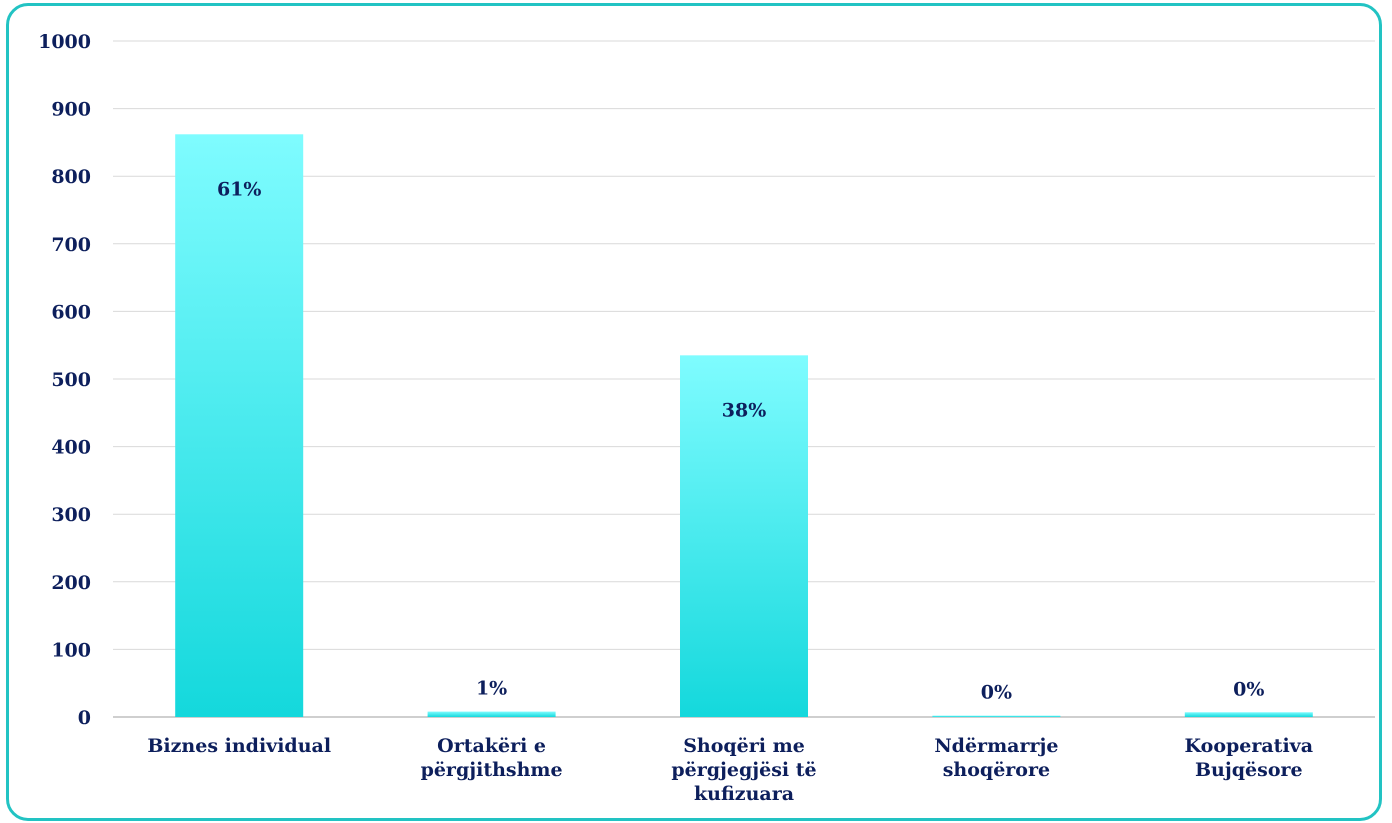  What do you see at coordinates (1249, 758) in the screenshot?
I see `x-category-label: Kooperativa Bujqësore` at bounding box center [1249, 758].